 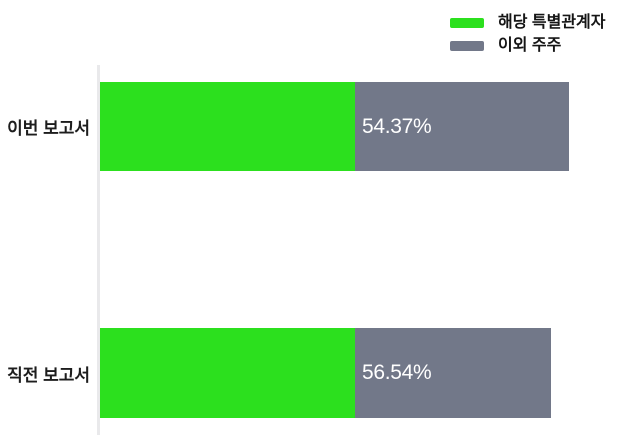 What do you see at coordinates (467, 45) in the screenshot?
I see `legend-swatch-gray` at bounding box center [467, 45].